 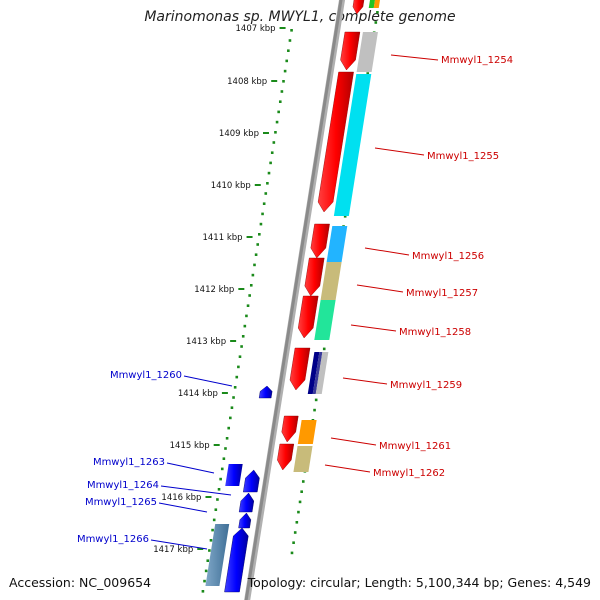 What do you see at coordinates (129, 462) in the screenshot?
I see `forward-gene-label: Mmwyl1_1263` at bounding box center [129, 462].